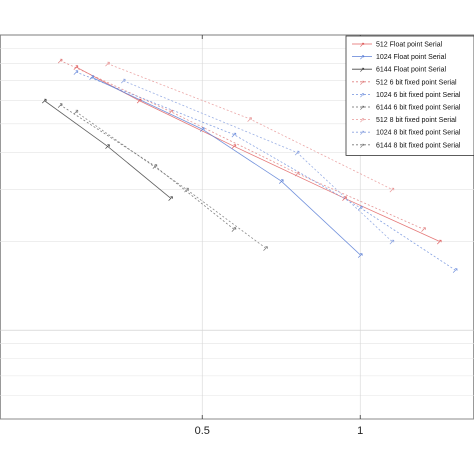  Describe the element at coordinates (411, 70) in the screenshot. I see `legend-entry-label: 6144 Float point Serial` at that location.